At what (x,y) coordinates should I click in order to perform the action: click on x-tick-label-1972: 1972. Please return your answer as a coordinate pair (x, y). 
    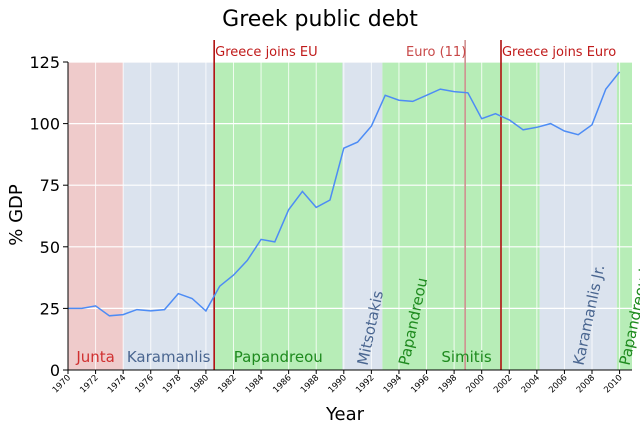
    Looking at the image, I should click on (89, 384).